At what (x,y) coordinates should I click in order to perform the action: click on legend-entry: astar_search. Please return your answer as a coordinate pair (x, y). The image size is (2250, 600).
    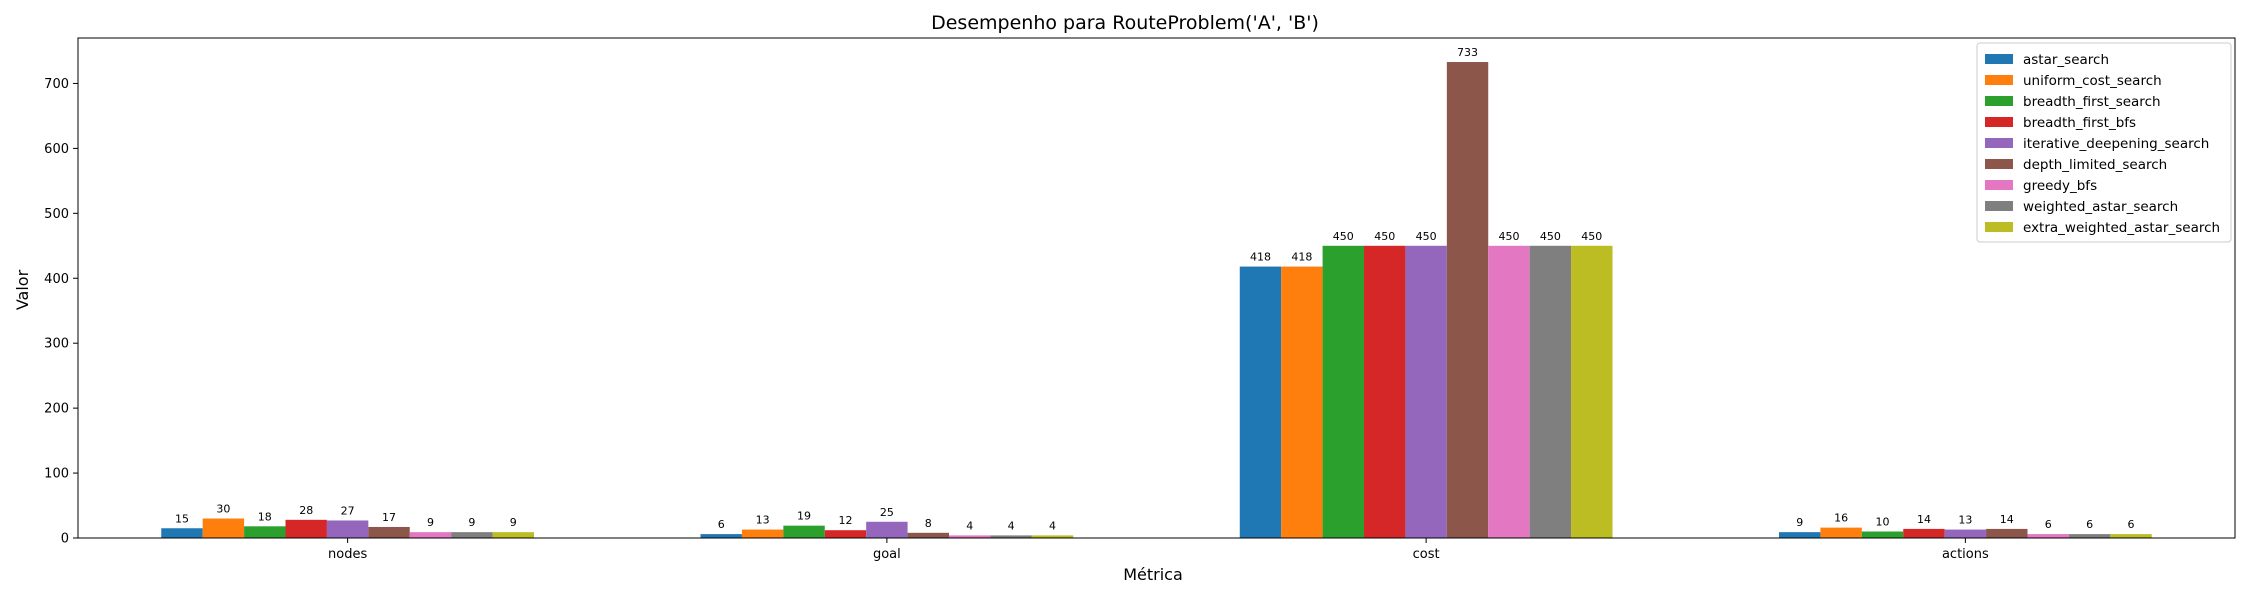
    Looking at the image, I should click on (2066, 60).